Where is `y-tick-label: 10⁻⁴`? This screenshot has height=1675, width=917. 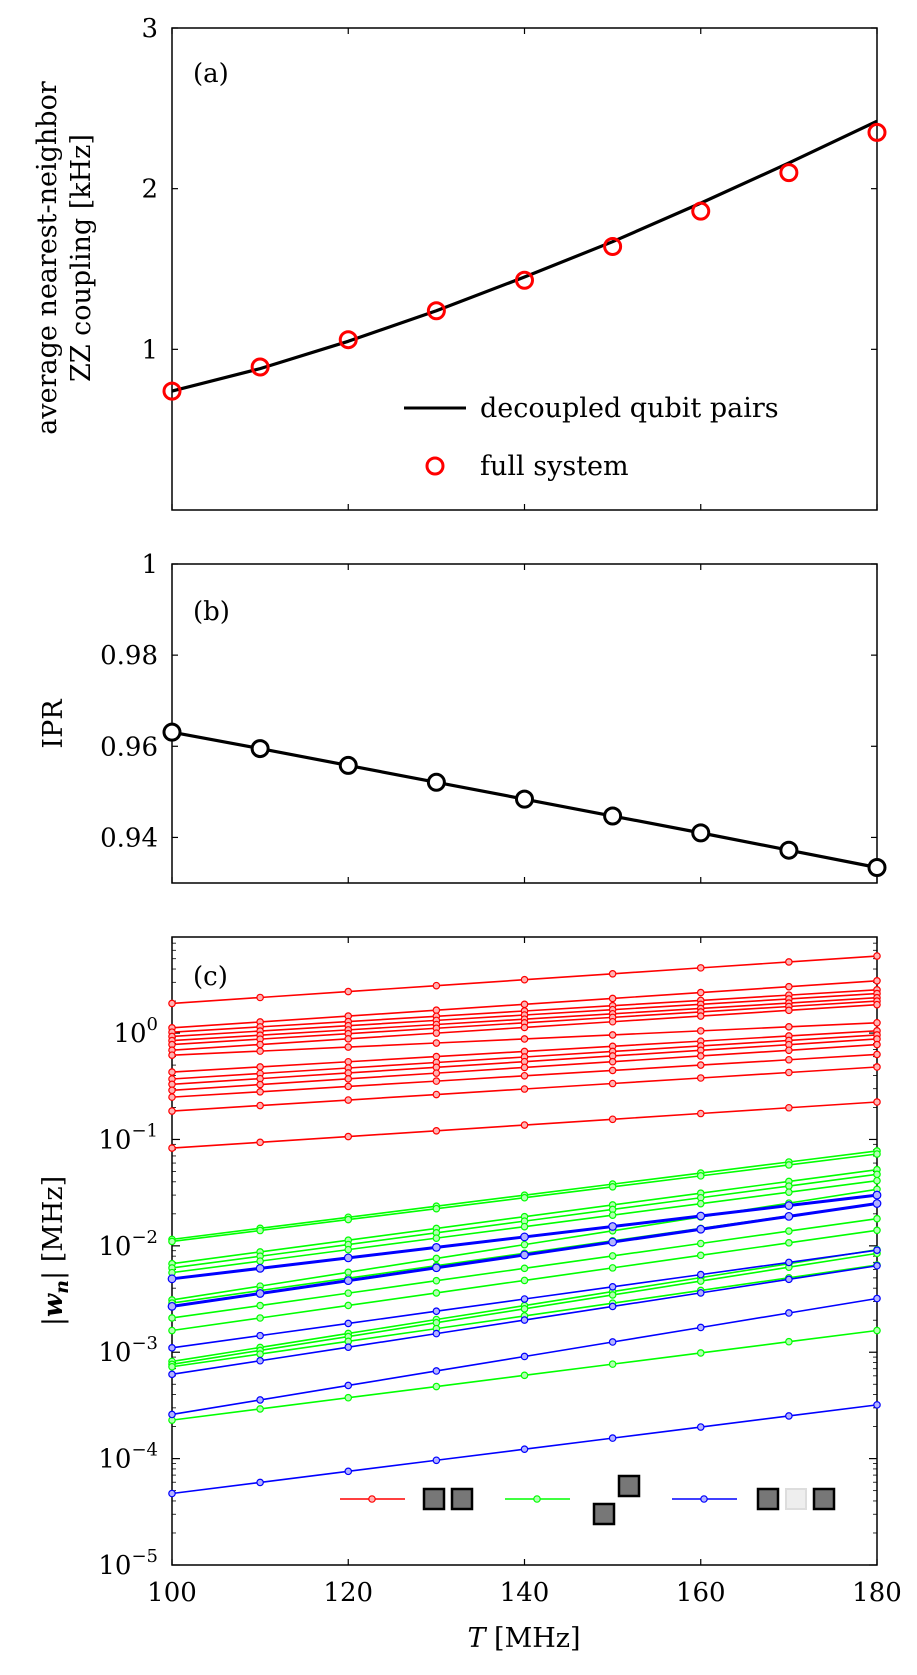
y-tick-label: 10⁻⁴ is located at coordinates (128, 1457).